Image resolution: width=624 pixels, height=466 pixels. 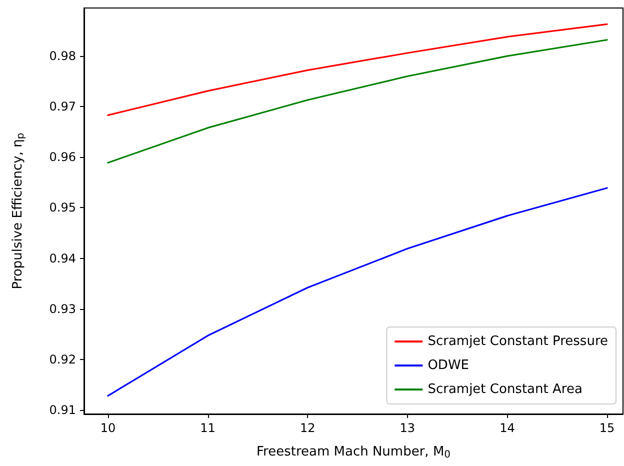 I want to click on y-tick-label: 0.96, so click(x=62, y=157).